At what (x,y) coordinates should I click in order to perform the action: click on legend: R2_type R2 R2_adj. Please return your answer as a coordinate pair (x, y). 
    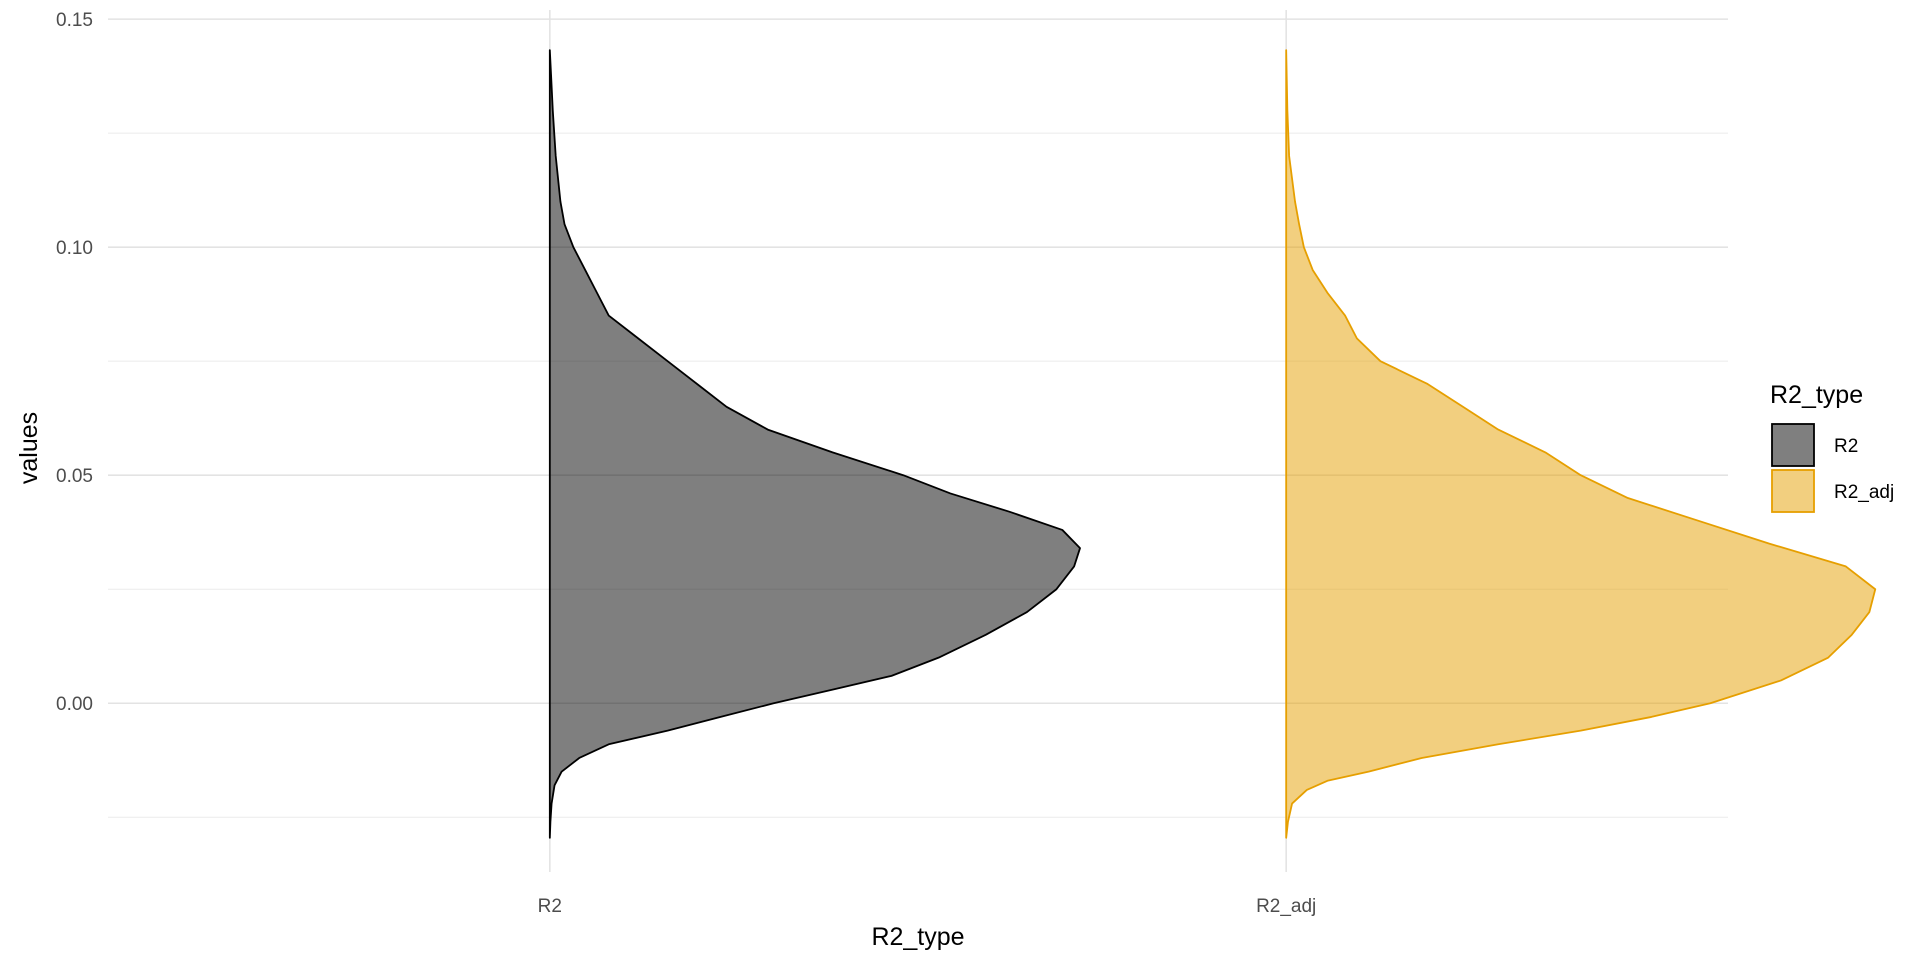
    Looking at the image, I should click on (1832, 447).